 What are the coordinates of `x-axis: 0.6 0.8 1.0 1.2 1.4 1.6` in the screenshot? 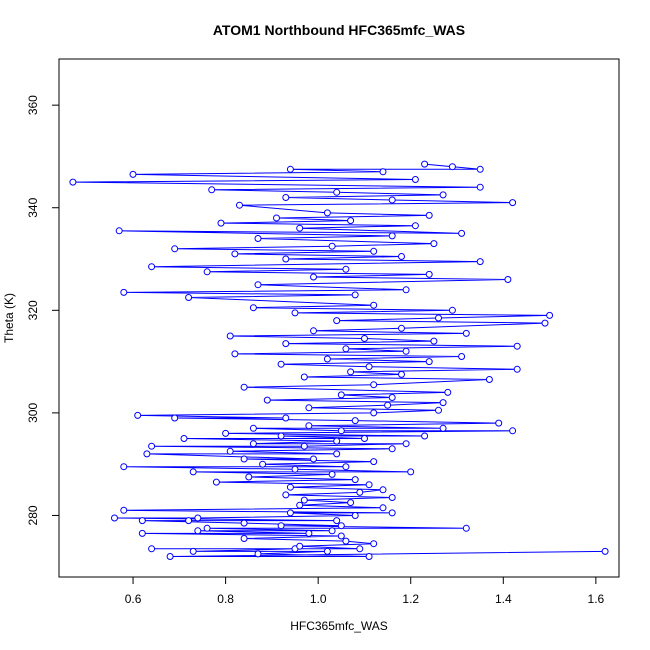 It's located at (365, 591).